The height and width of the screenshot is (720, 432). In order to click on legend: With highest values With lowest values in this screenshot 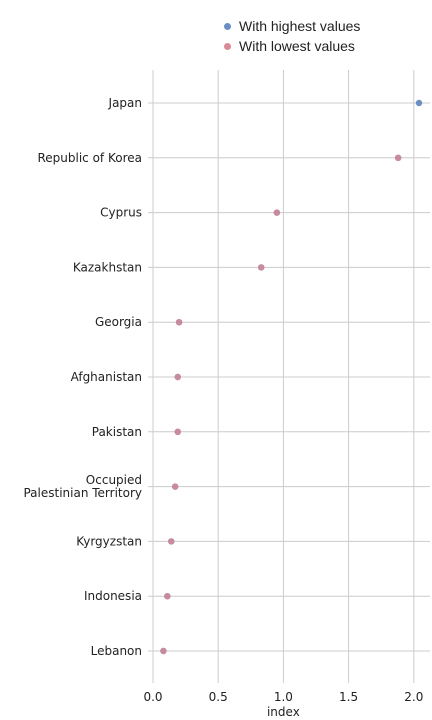, I will do `click(292, 36)`.